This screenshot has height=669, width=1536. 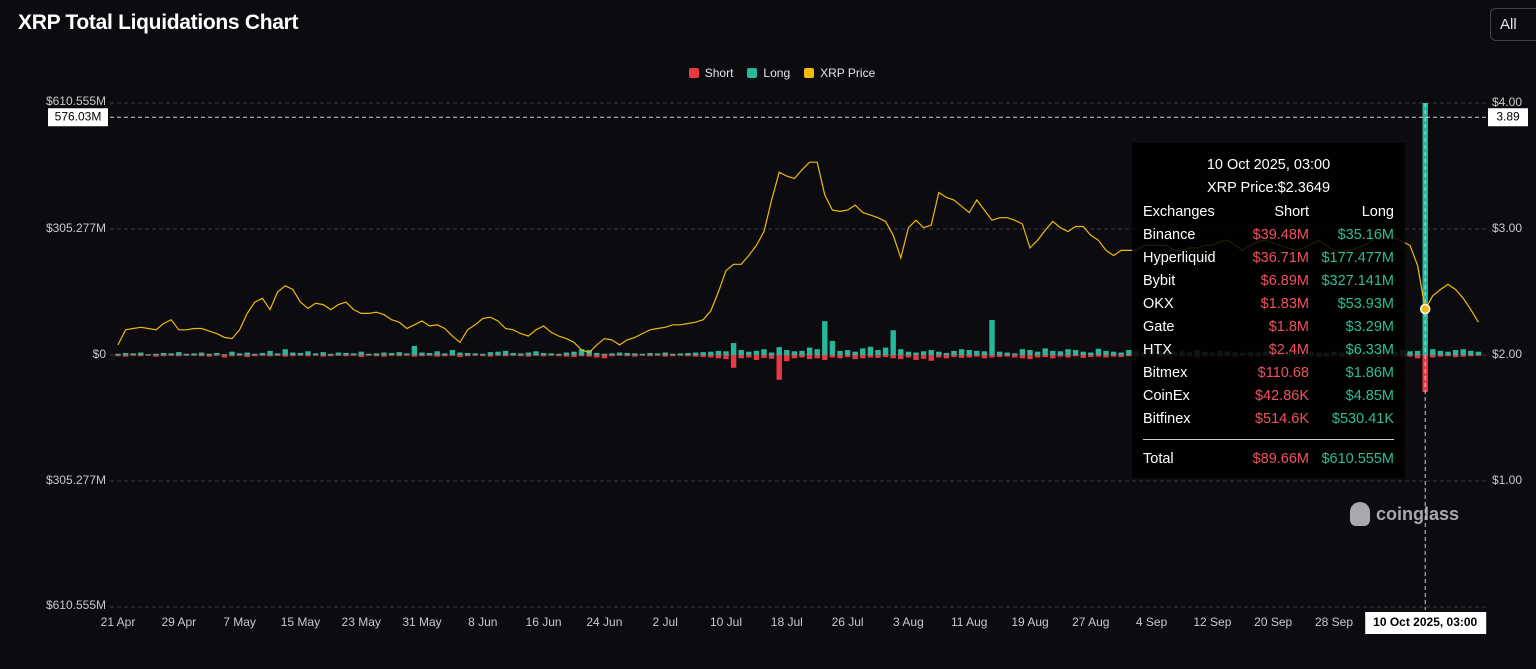 What do you see at coordinates (361, 622) in the screenshot?
I see `x-tick-label: 23 May` at bounding box center [361, 622].